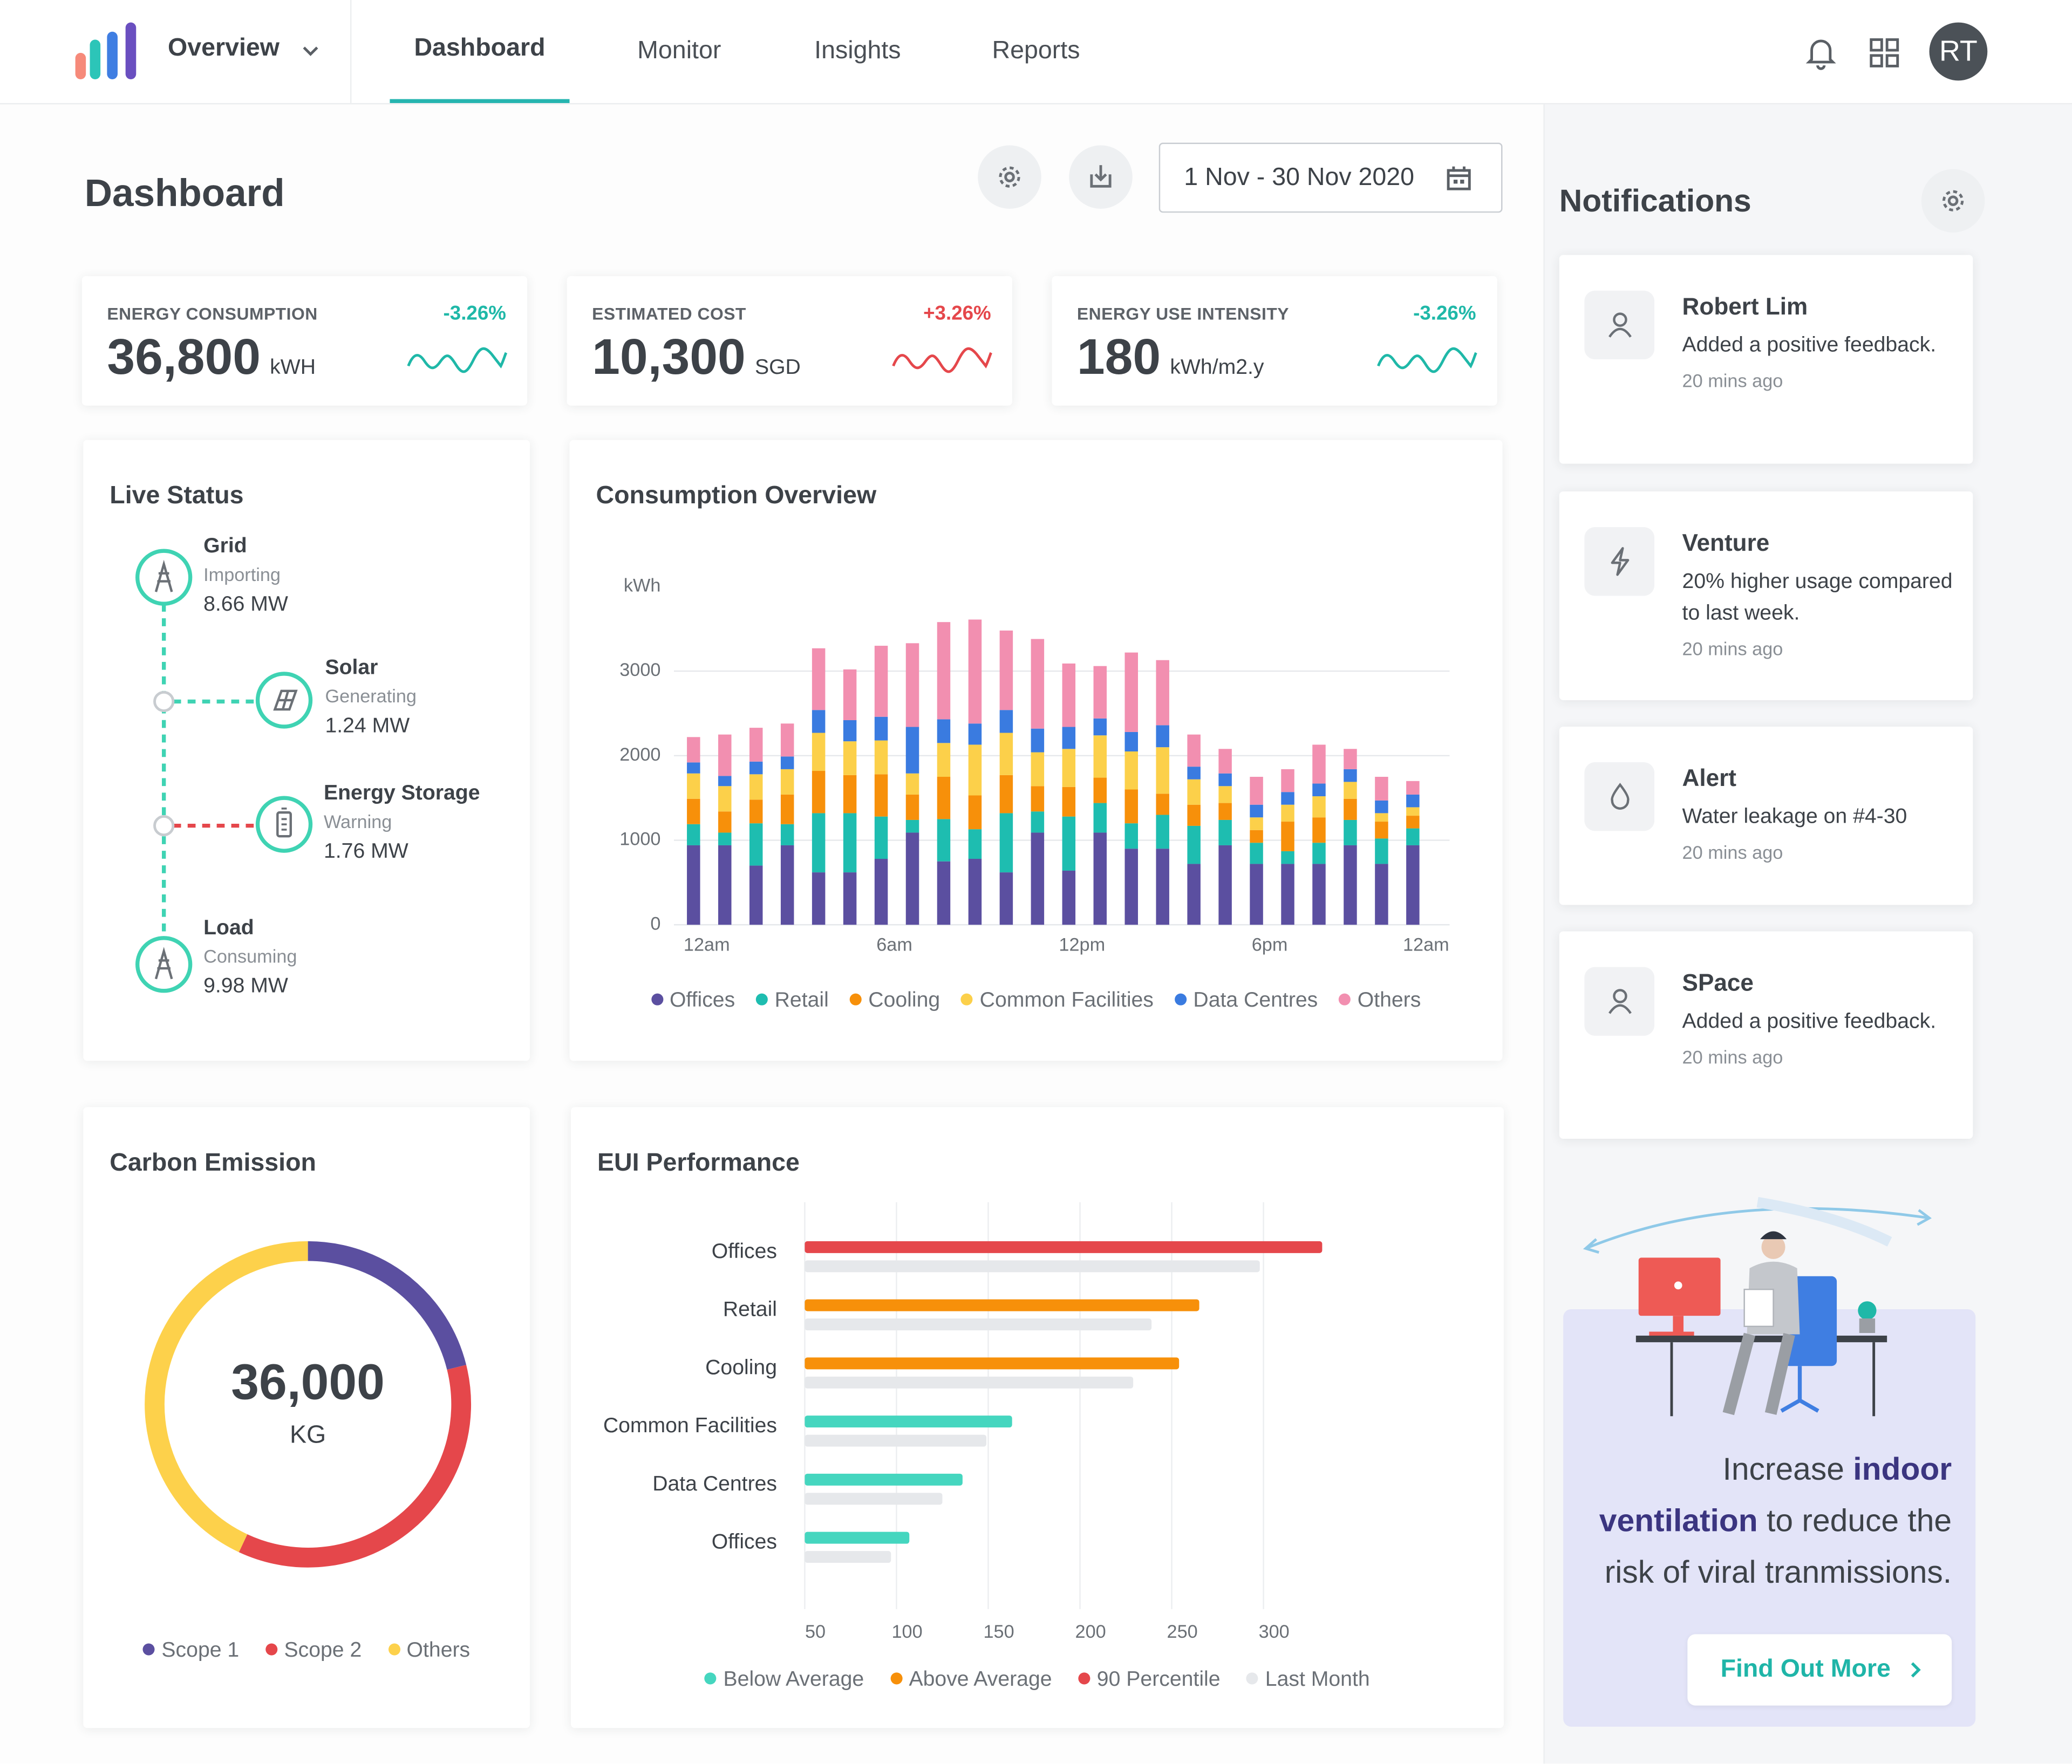 This screenshot has height=1764, width=2072. I want to click on workspace-selector: Overview, so click(224, 48).